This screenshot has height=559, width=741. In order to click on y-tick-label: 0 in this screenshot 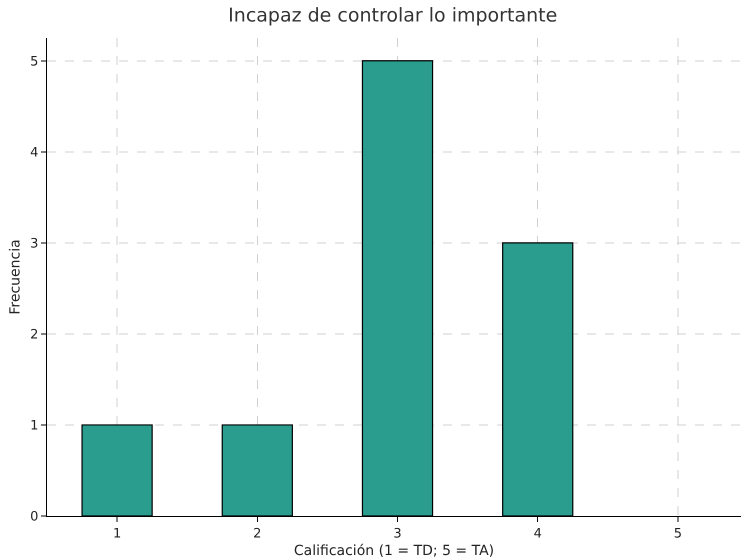, I will do `click(34, 517)`.